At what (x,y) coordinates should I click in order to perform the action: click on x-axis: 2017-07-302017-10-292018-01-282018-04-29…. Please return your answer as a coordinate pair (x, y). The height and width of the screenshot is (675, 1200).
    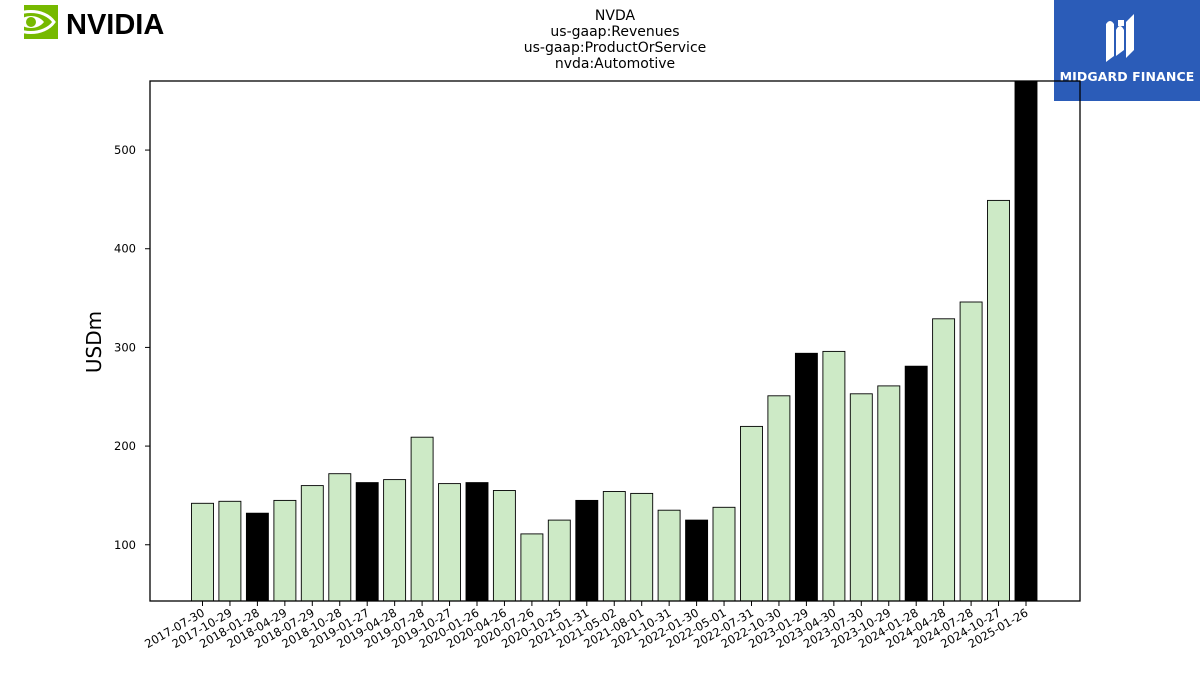
    Looking at the image, I should click on (586, 626).